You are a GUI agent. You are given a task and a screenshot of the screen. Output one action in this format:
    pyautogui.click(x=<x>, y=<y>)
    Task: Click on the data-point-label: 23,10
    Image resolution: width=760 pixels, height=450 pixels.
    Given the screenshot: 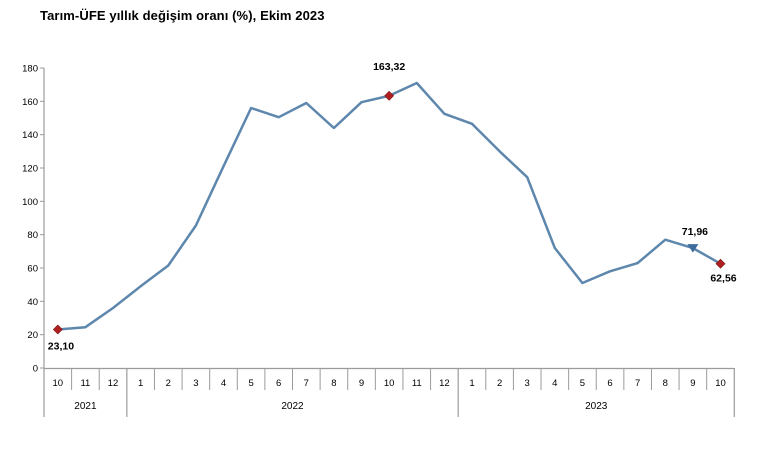 What is the action you would take?
    pyautogui.click(x=61, y=347)
    